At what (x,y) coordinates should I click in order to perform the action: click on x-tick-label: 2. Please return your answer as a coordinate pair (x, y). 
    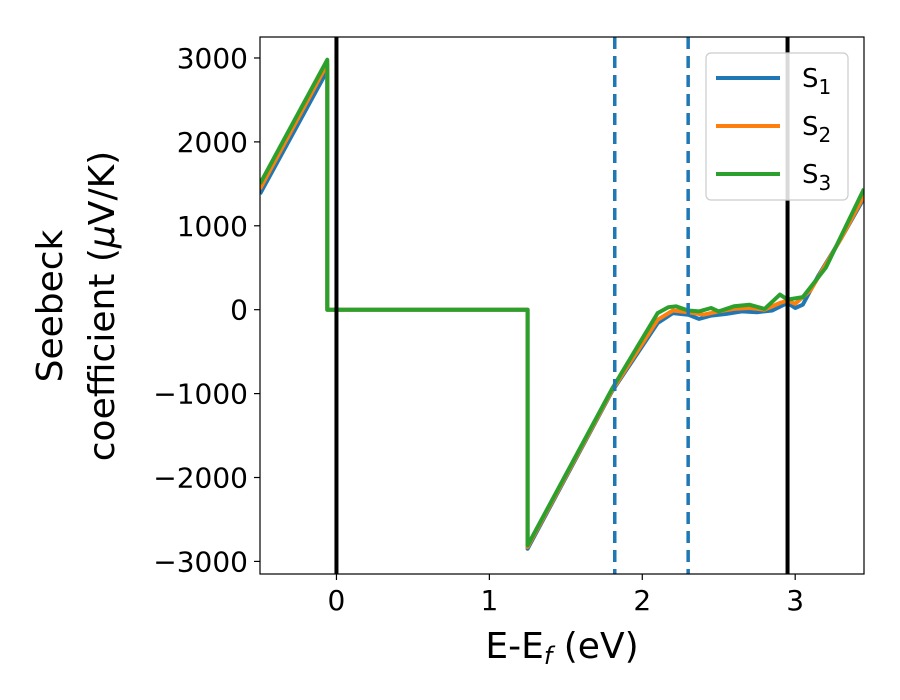
    Looking at the image, I should click on (642, 600).